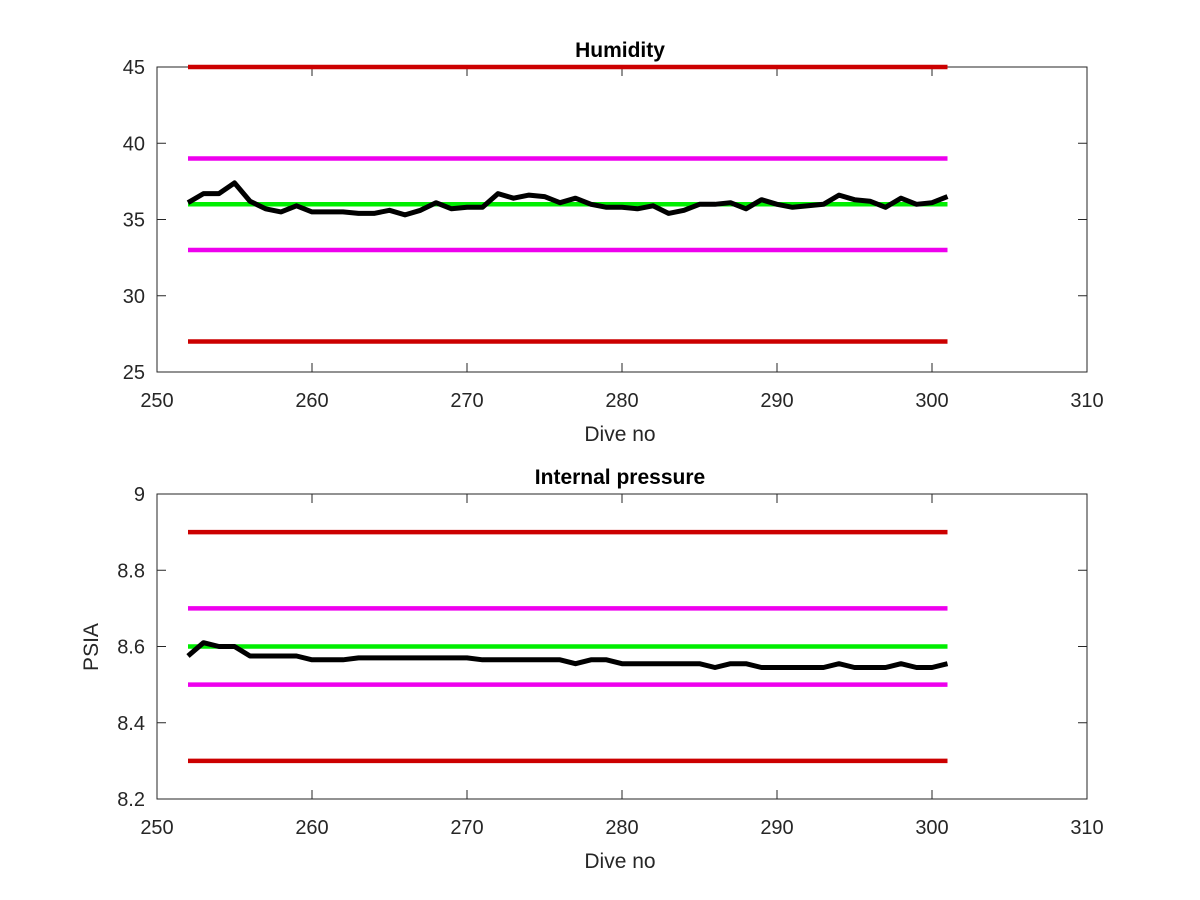  What do you see at coordinates (91, 647) in the screenshot?
I see `y-axis-label: PSIA` at bounding box center [91, 647].